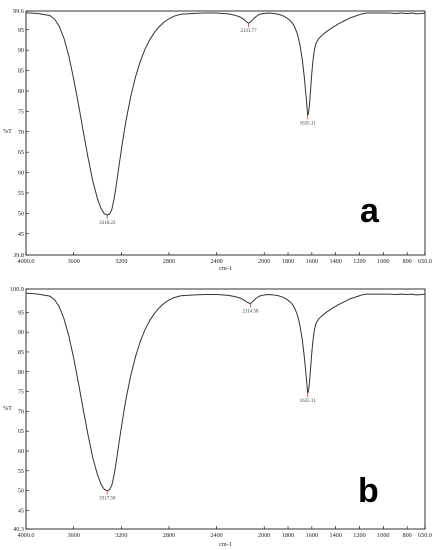 The width and height of the screenshot is (433, 550). I want to click on peak-label: 2131.77, so click(248, 31).